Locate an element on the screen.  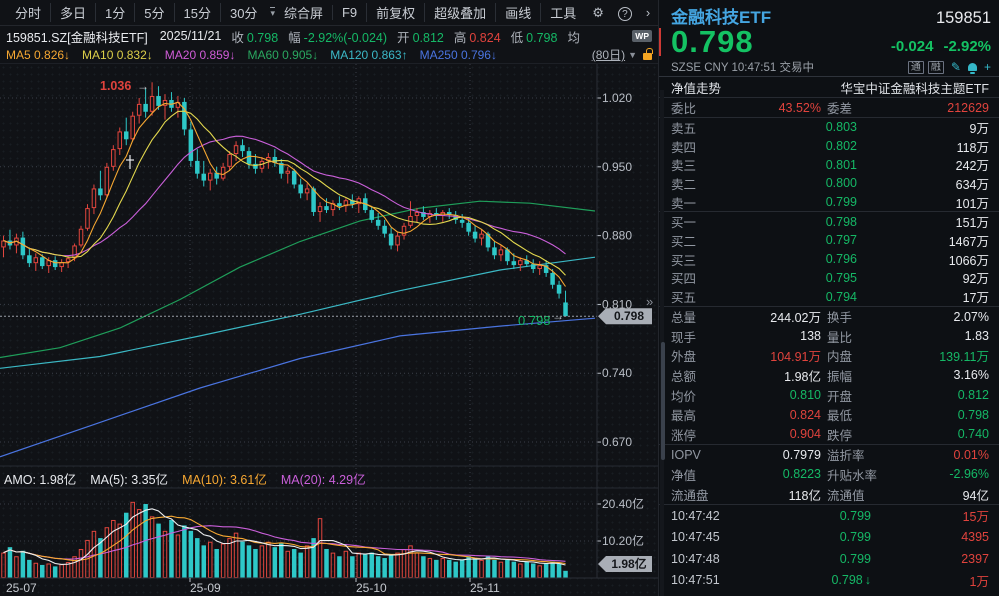
tick-volume: 2397 is located at coordinates (975, 558).